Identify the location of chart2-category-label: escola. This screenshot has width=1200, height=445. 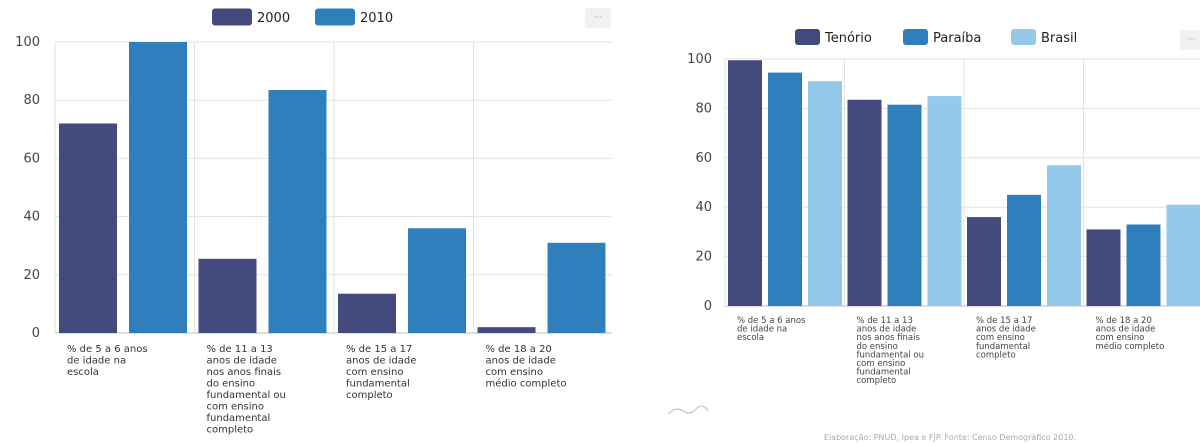
(750, 338).